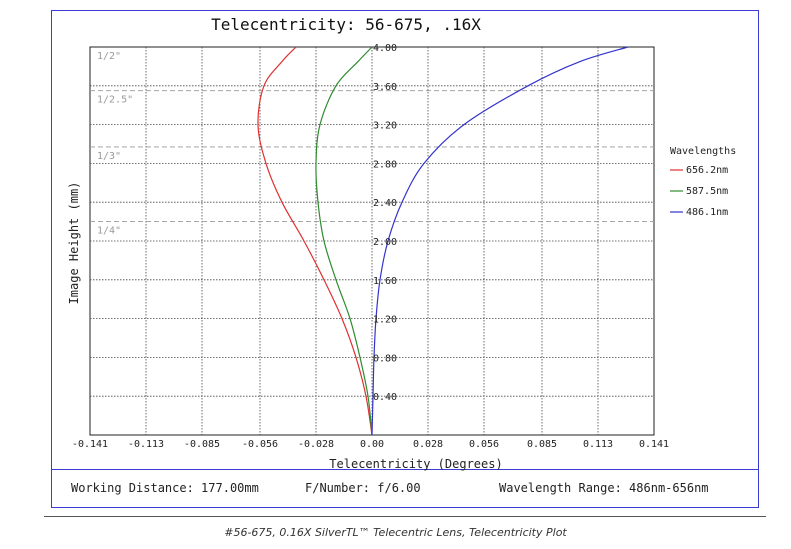  What do you see at coordinates (707, 212) in the screenshot?
I see `legend-label: 486.1nm` at bounding box center [707, 212].